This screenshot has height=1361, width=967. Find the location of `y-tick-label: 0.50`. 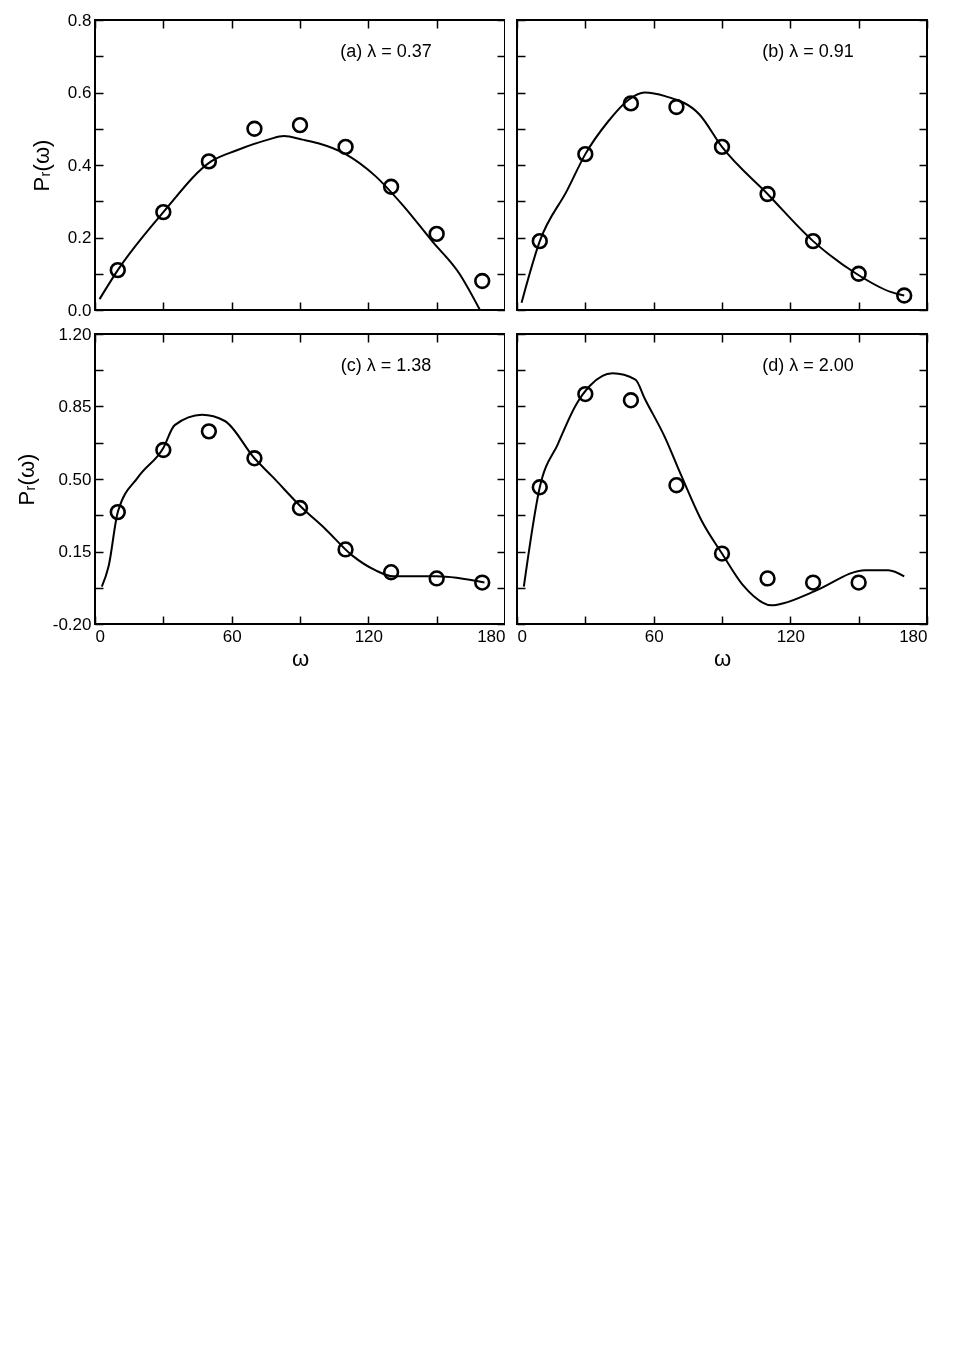

y-tick-label: 0.50 is located at coordinates (75, 479).